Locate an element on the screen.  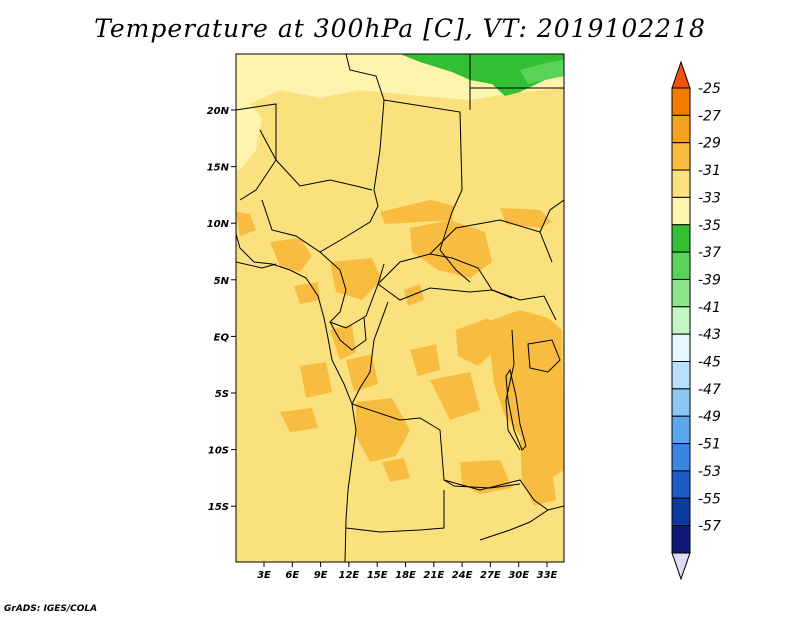
colorbar-label: -37 is located at coordinates (709, 253).